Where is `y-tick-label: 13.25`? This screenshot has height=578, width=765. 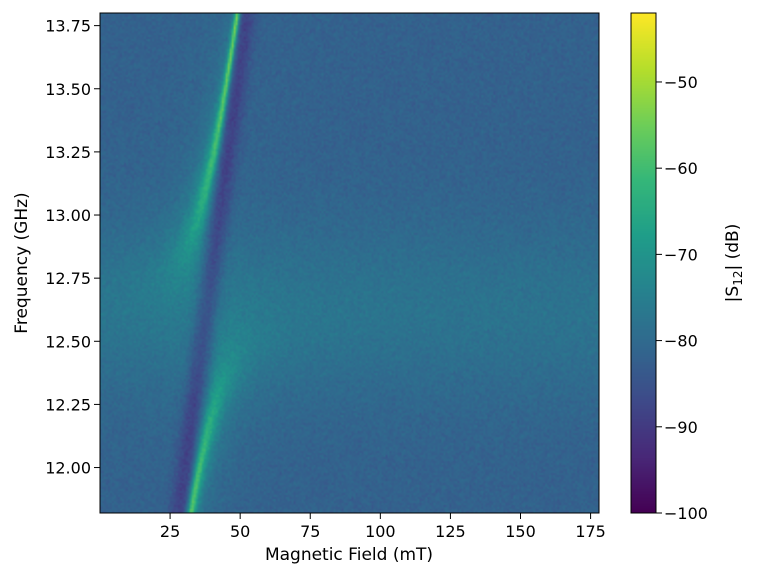
y-tick-label: 13.25 is located at coordinates (68, 152).